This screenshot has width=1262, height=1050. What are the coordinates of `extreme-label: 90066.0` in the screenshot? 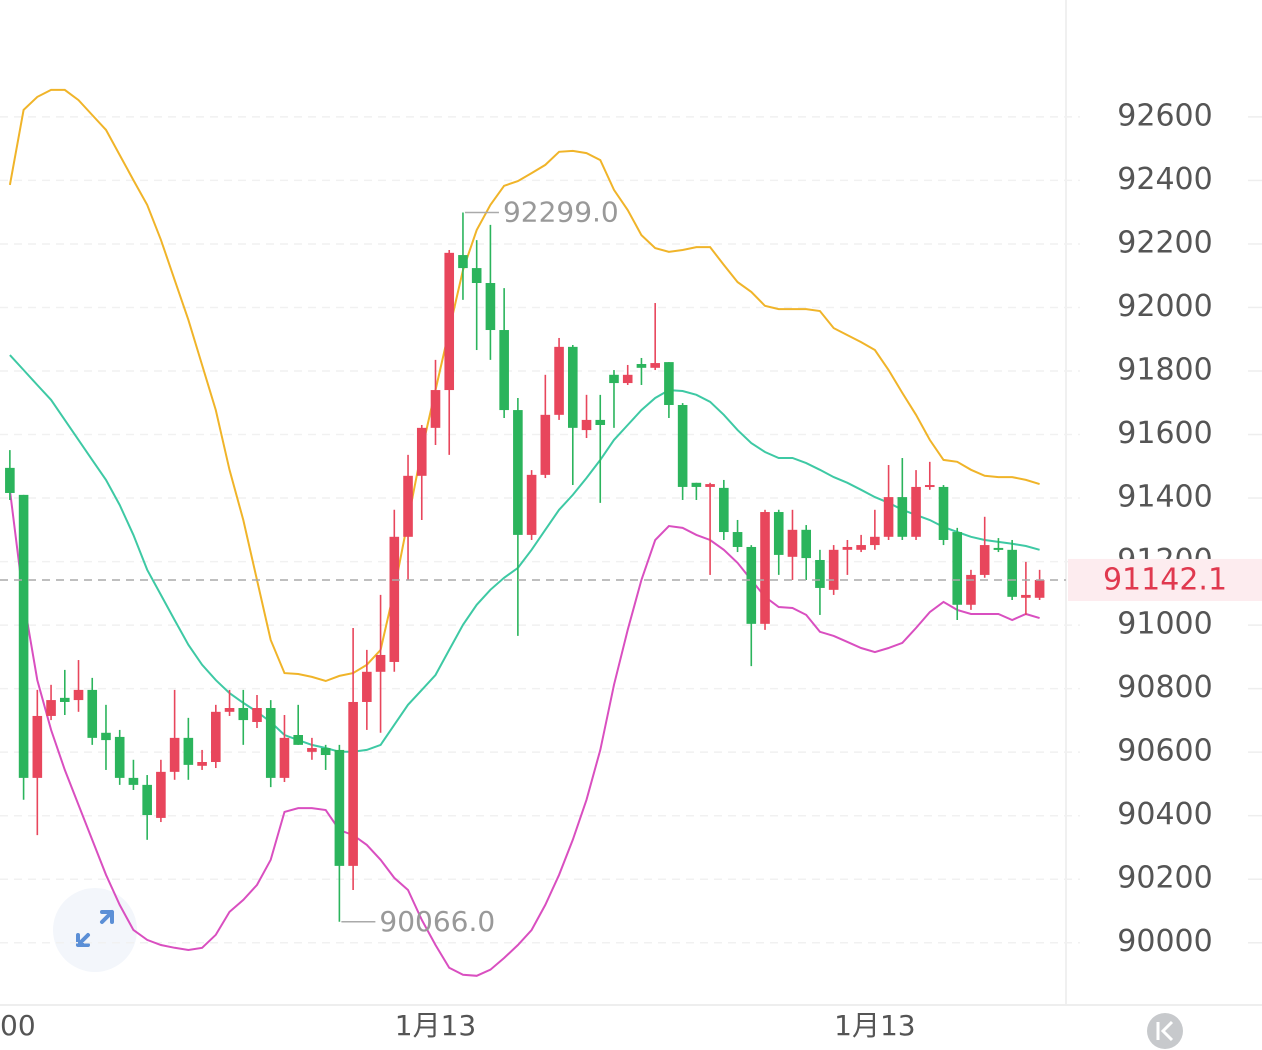 It's located at (437, 921).